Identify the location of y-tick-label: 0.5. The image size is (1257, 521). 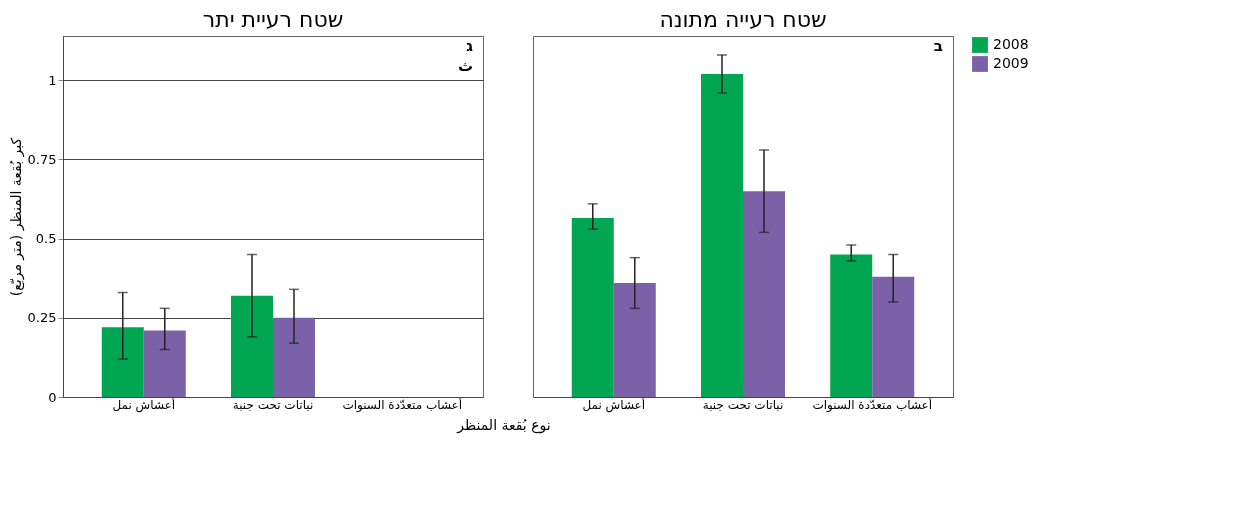
(46, 239).